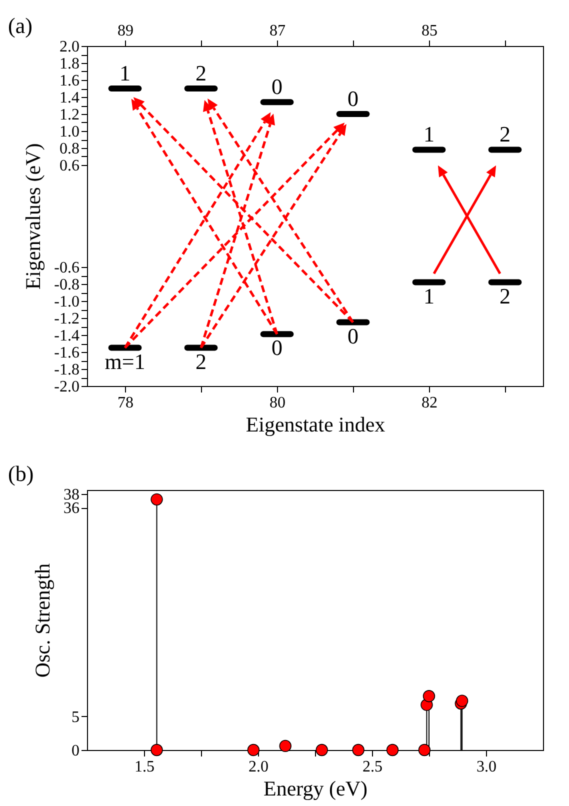 This screenshot has height=806, width=569. What do you see at coordinates (70, 115) in the screenshot?
I see `y-tick-label: 1.2` at bounding box center [70, 115].